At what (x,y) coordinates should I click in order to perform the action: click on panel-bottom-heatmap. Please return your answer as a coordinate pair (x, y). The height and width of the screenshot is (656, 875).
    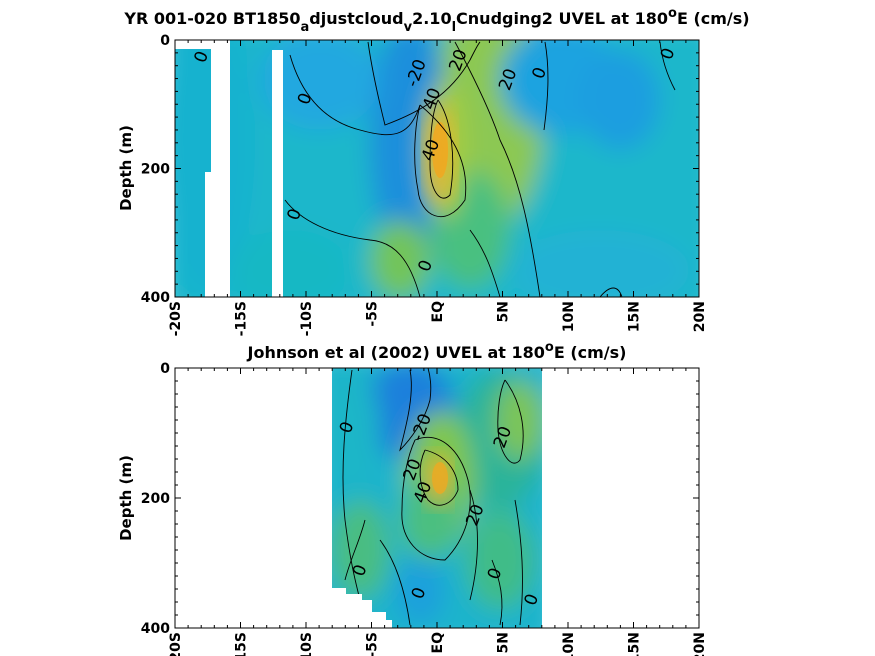
    Looking at the image, I should click on (437, 498).